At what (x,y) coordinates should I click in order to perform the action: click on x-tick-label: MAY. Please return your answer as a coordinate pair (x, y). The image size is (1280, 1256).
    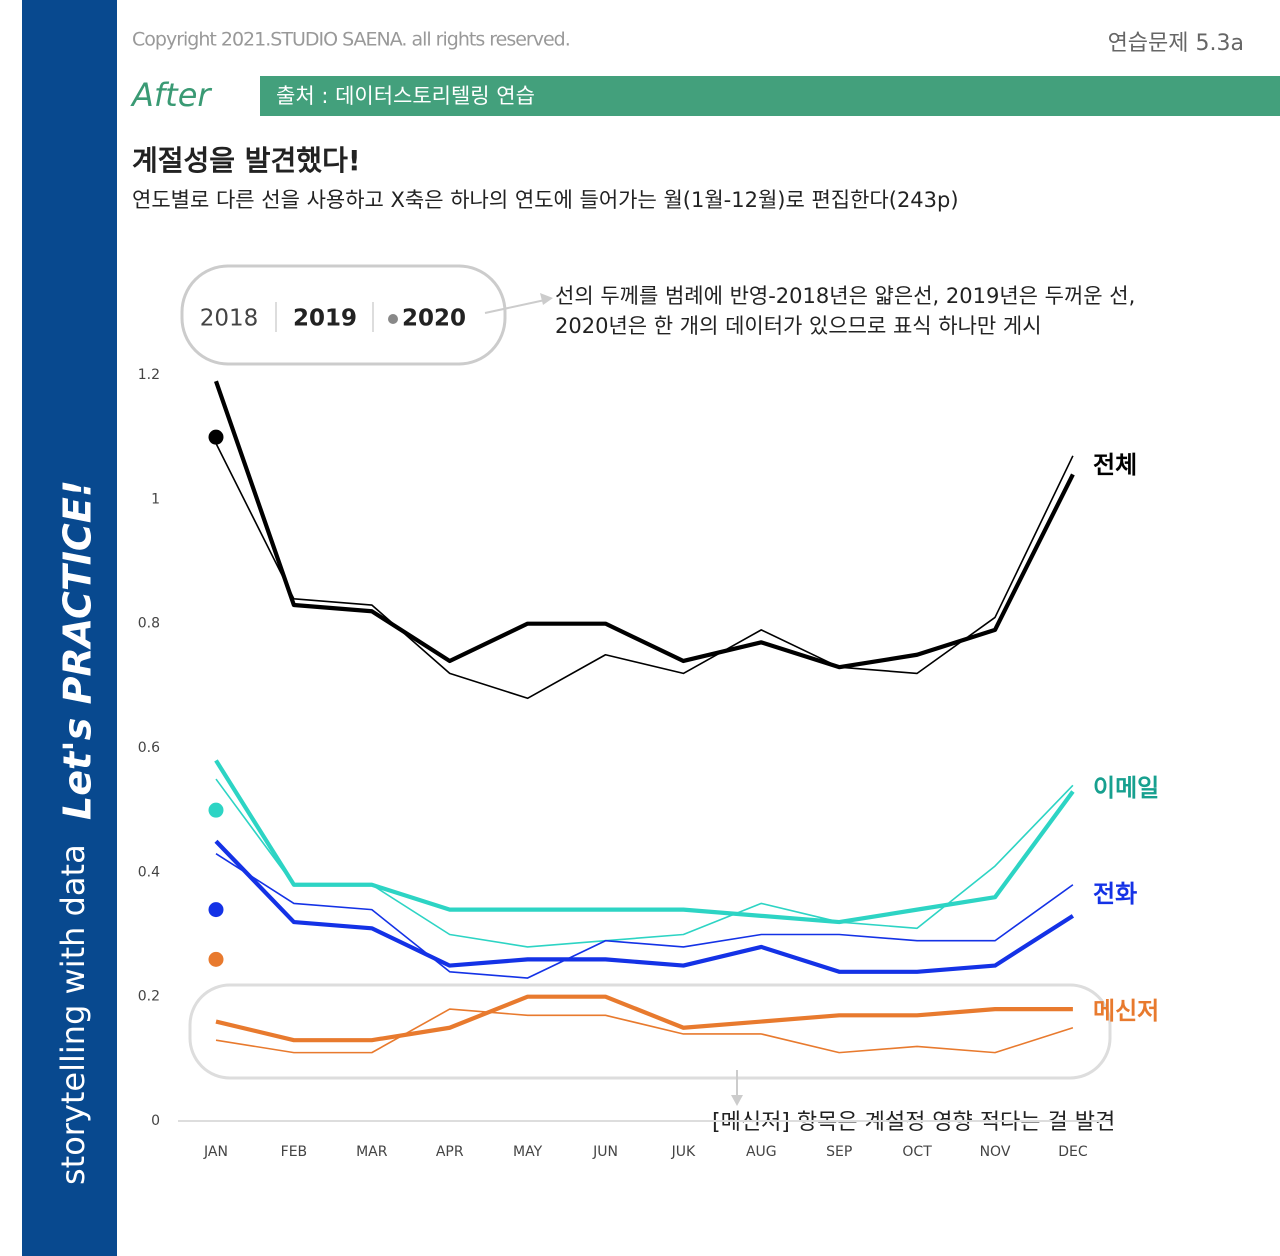
    Looking at the image, I should click on (528, 1152).